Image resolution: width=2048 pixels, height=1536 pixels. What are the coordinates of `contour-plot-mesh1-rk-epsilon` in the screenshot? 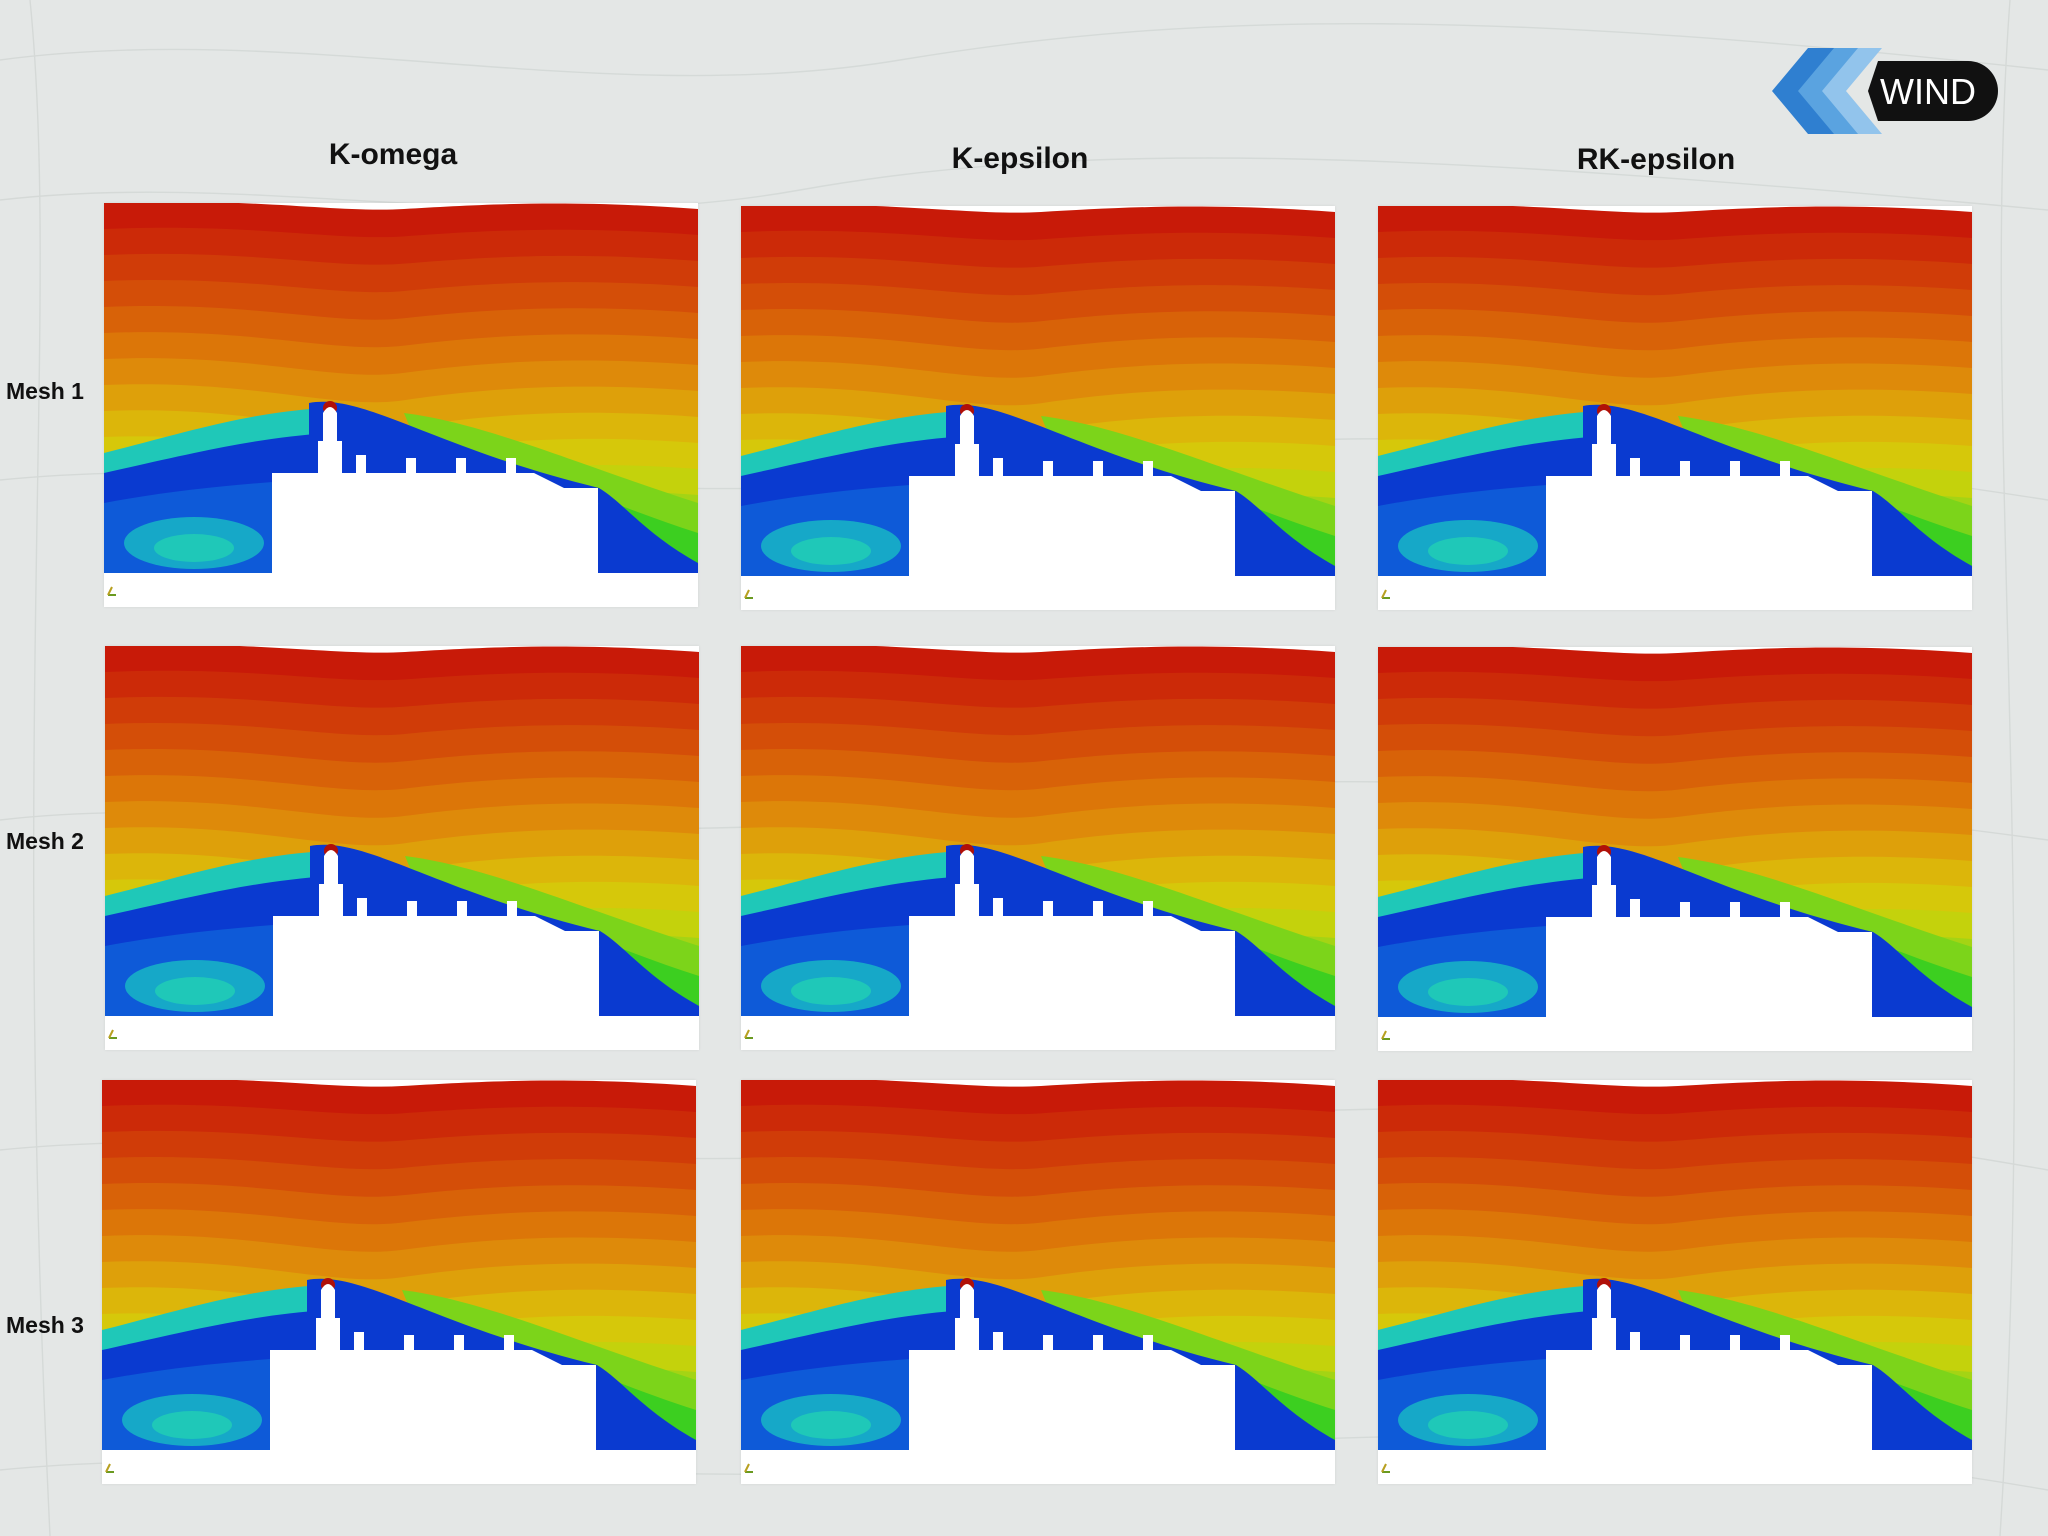 It's located at (1675, 408).